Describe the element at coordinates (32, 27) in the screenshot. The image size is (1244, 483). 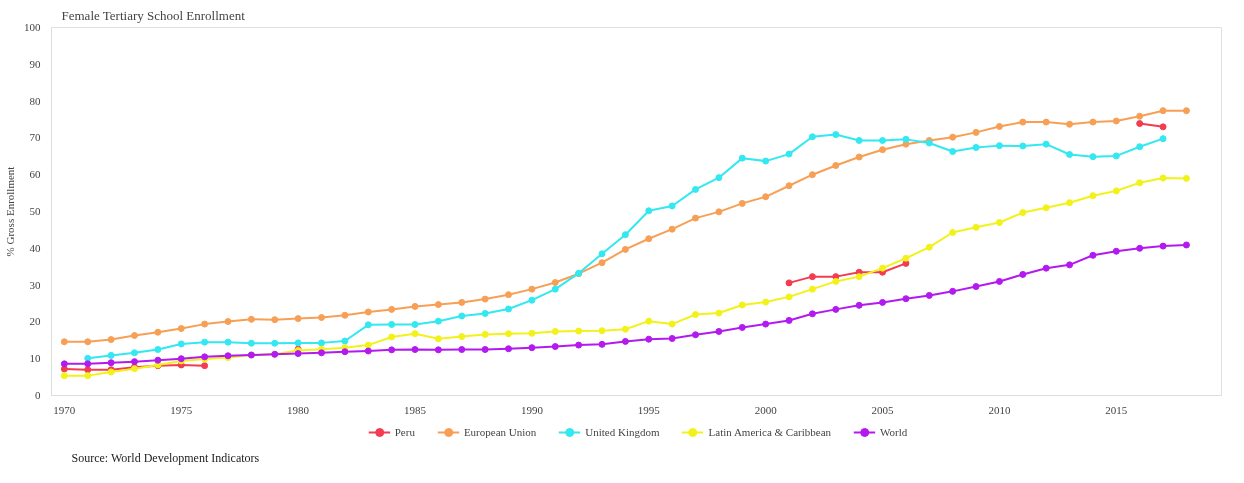
I see `y-tick-label: 100` at that location.